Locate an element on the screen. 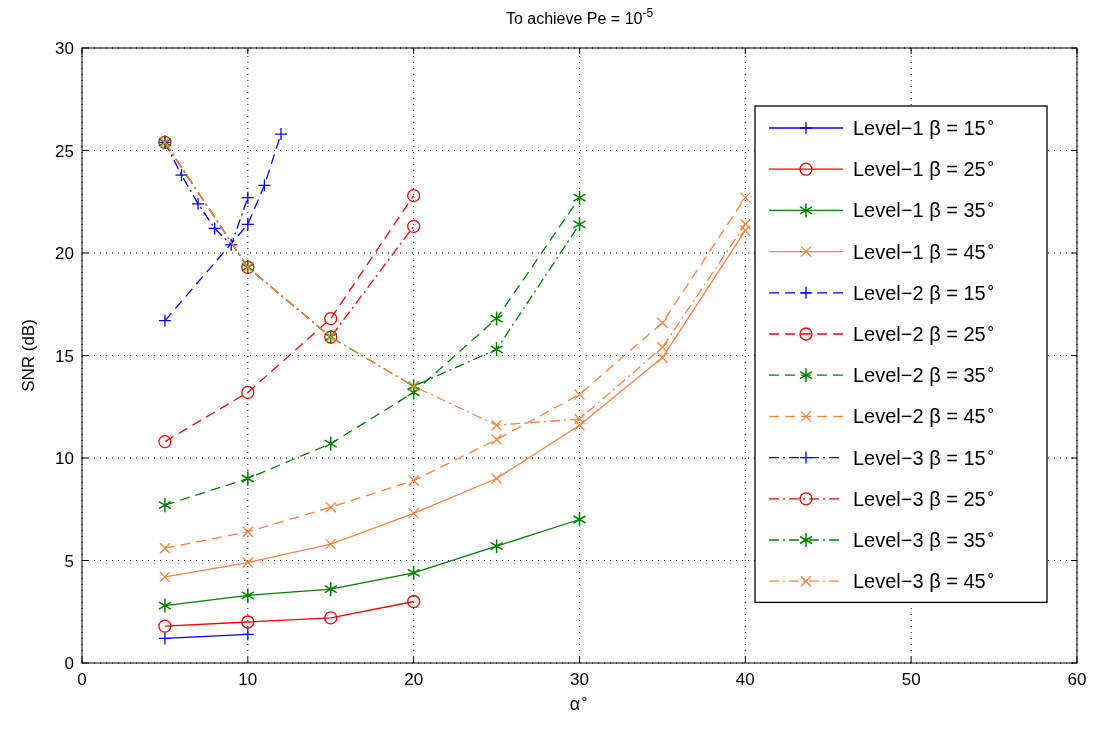 This screenshot has height=736, width=1105. x-axis-title: α$^{∘}$ is located at coordinates (579, 702).